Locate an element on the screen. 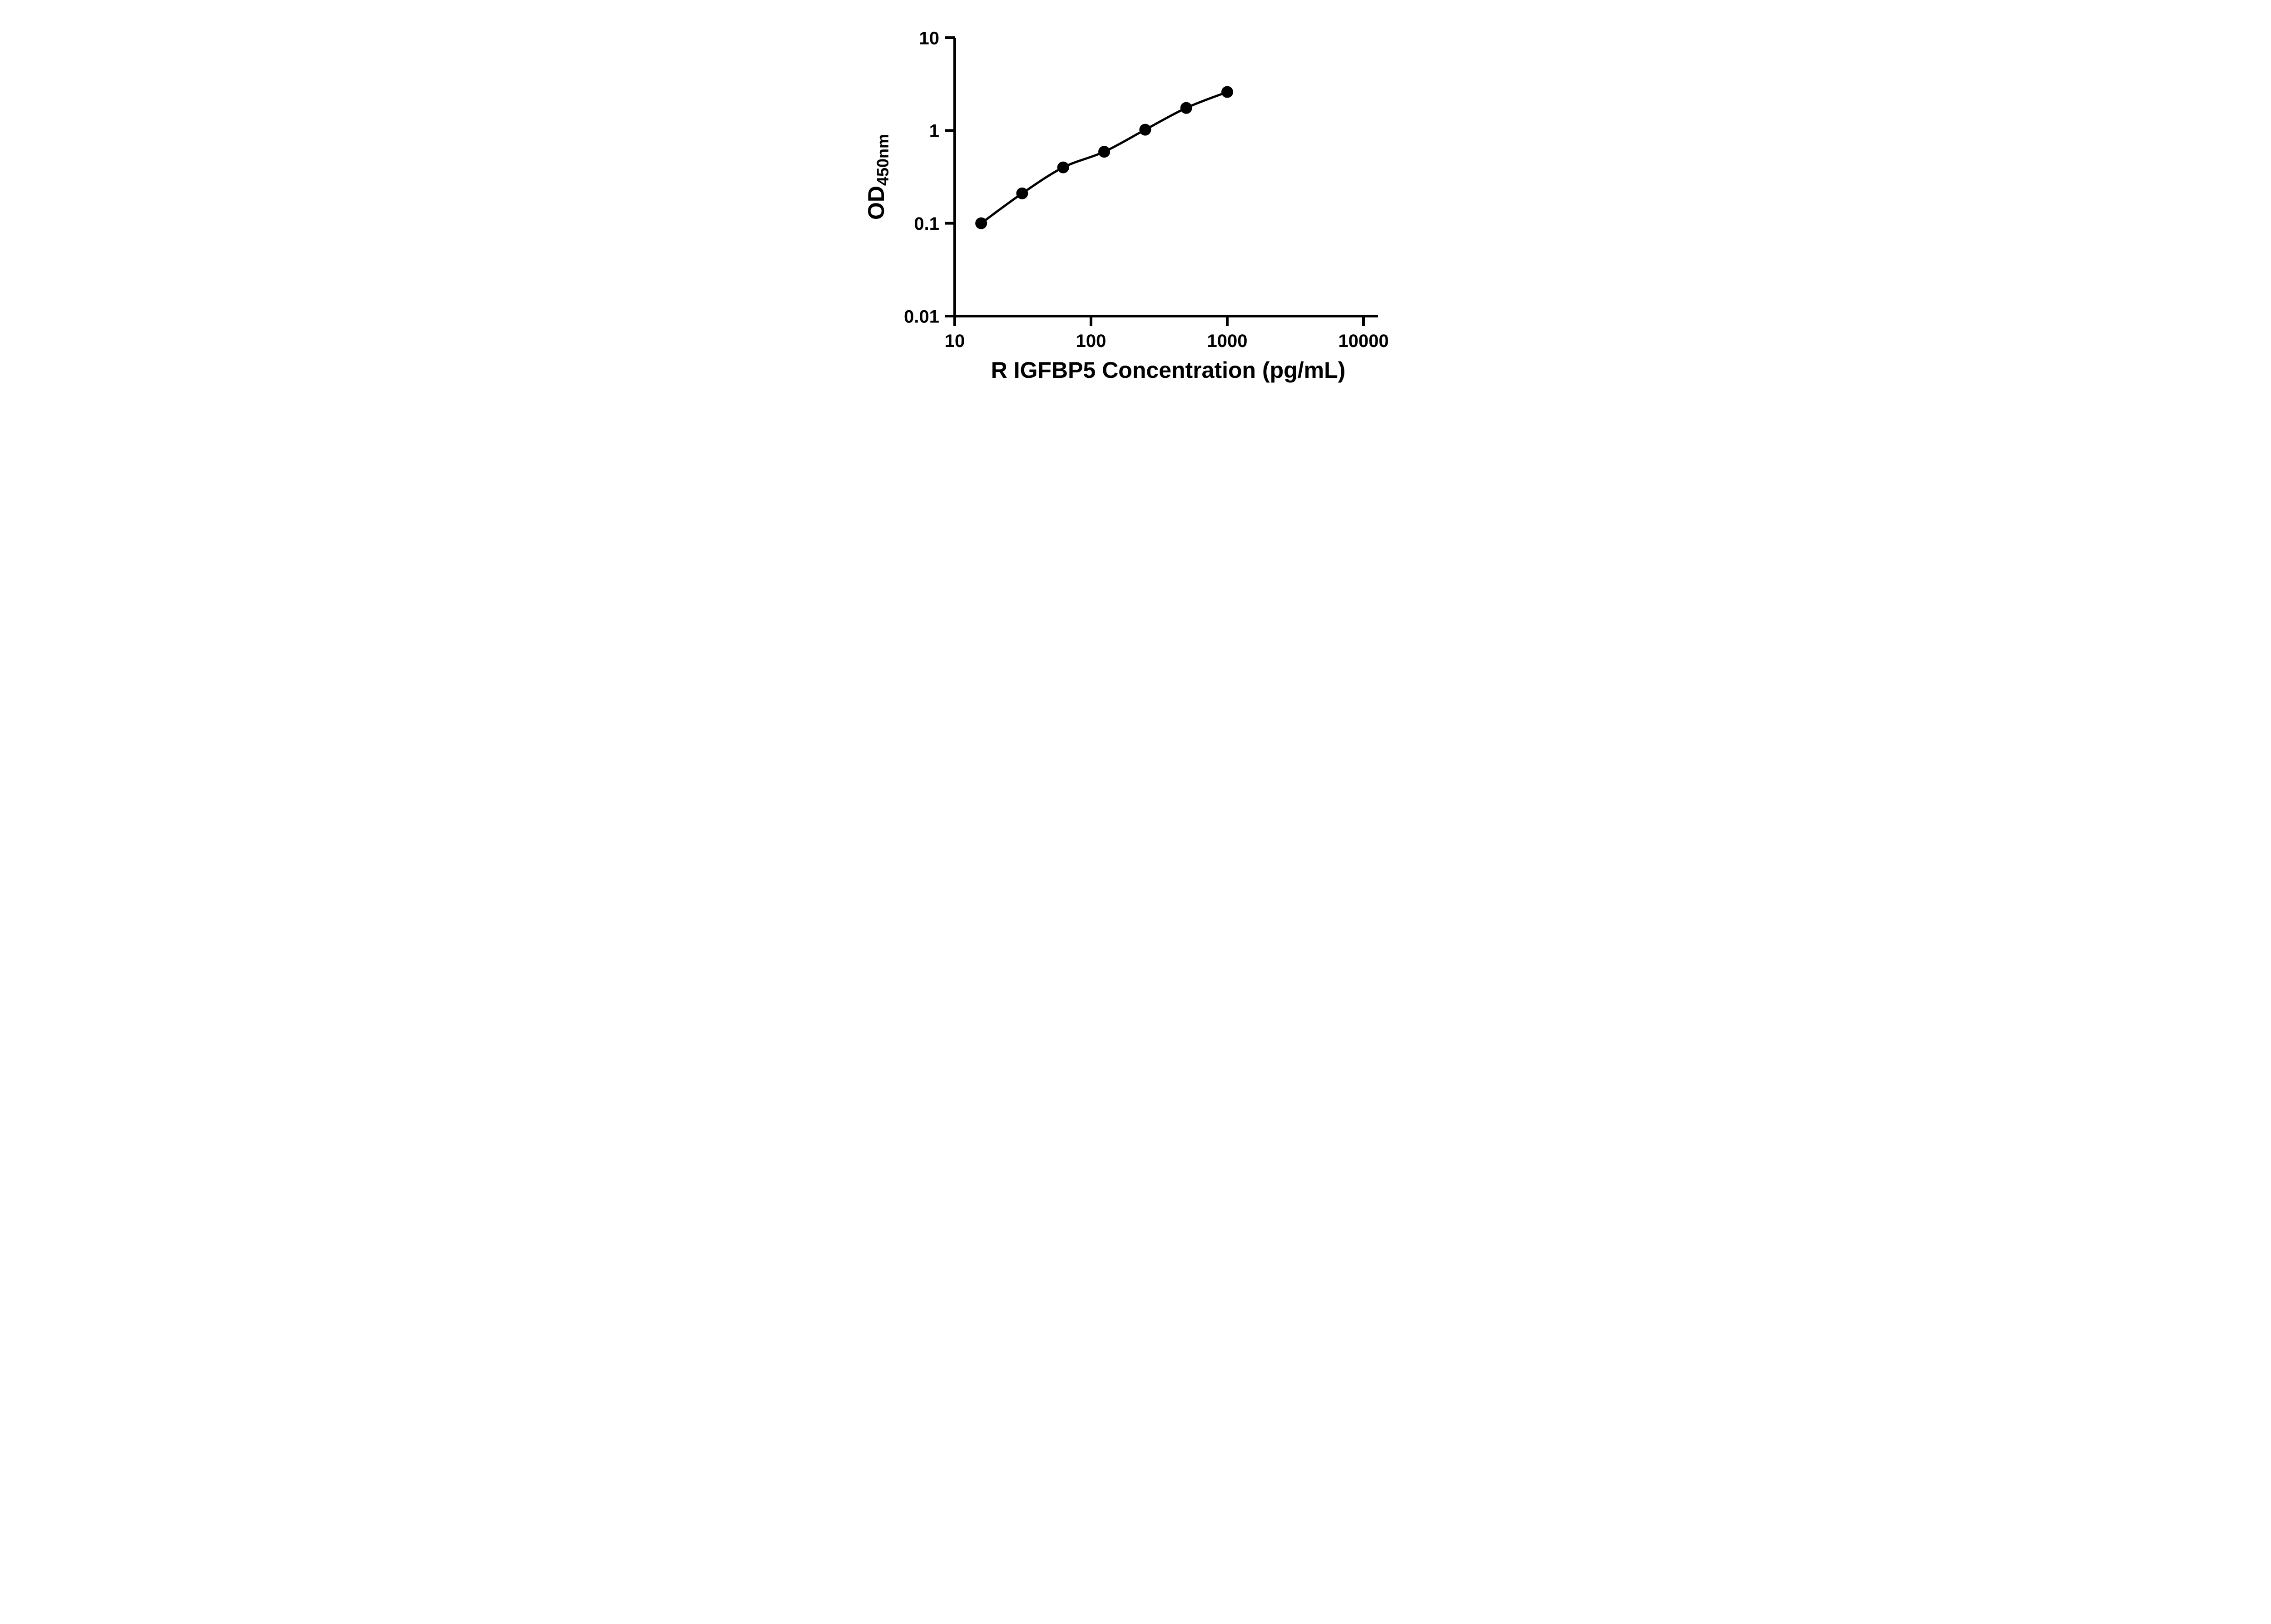  y-tick-label: 0.01 is located at coordinates (921, 317).